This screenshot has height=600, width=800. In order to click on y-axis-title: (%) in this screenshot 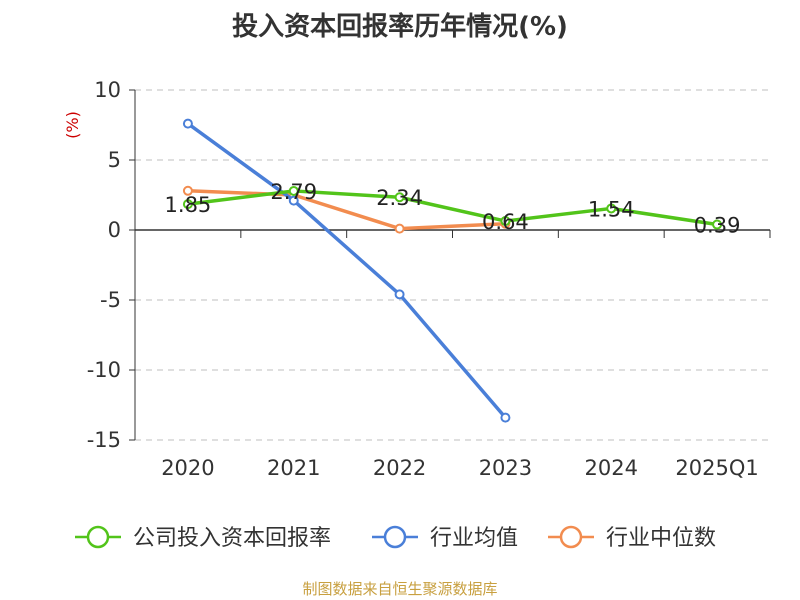, I will do `click(72, 125)`.